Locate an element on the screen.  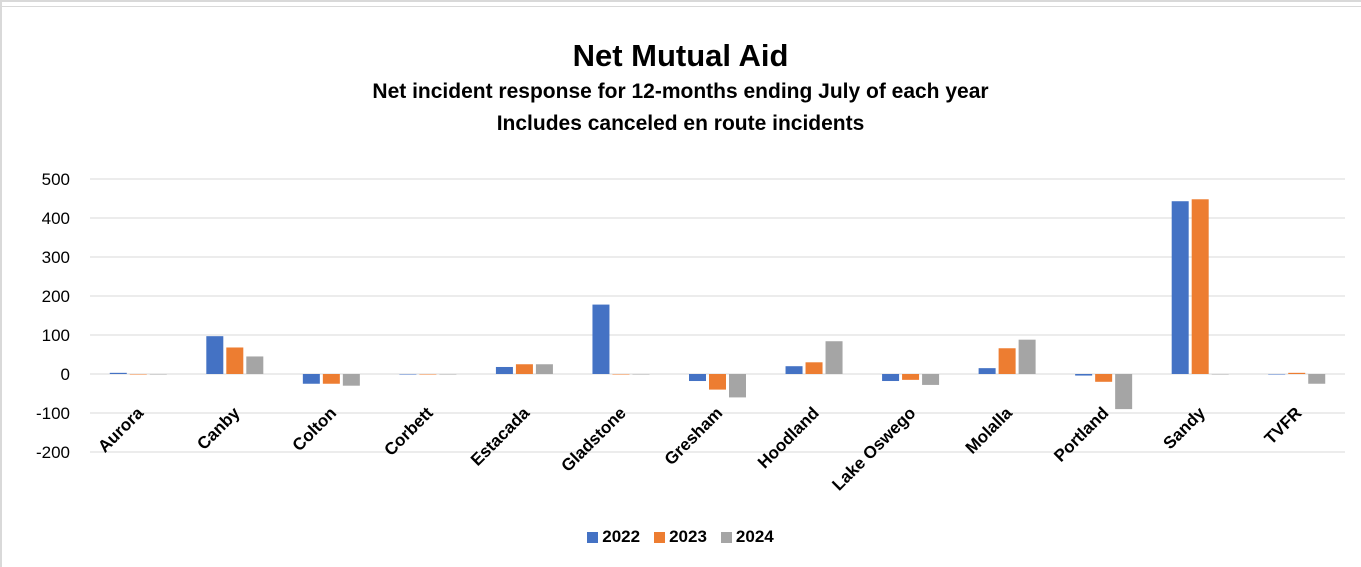
bar-2022-gladstone is located at coordinates (601, 339).